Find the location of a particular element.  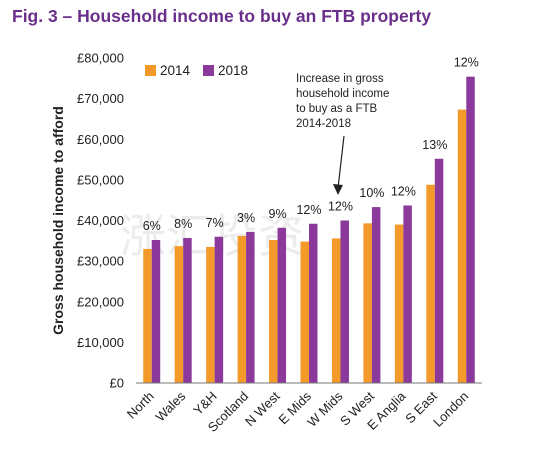

y-tick-label: £70,000 is located at coordinates (100, 98).